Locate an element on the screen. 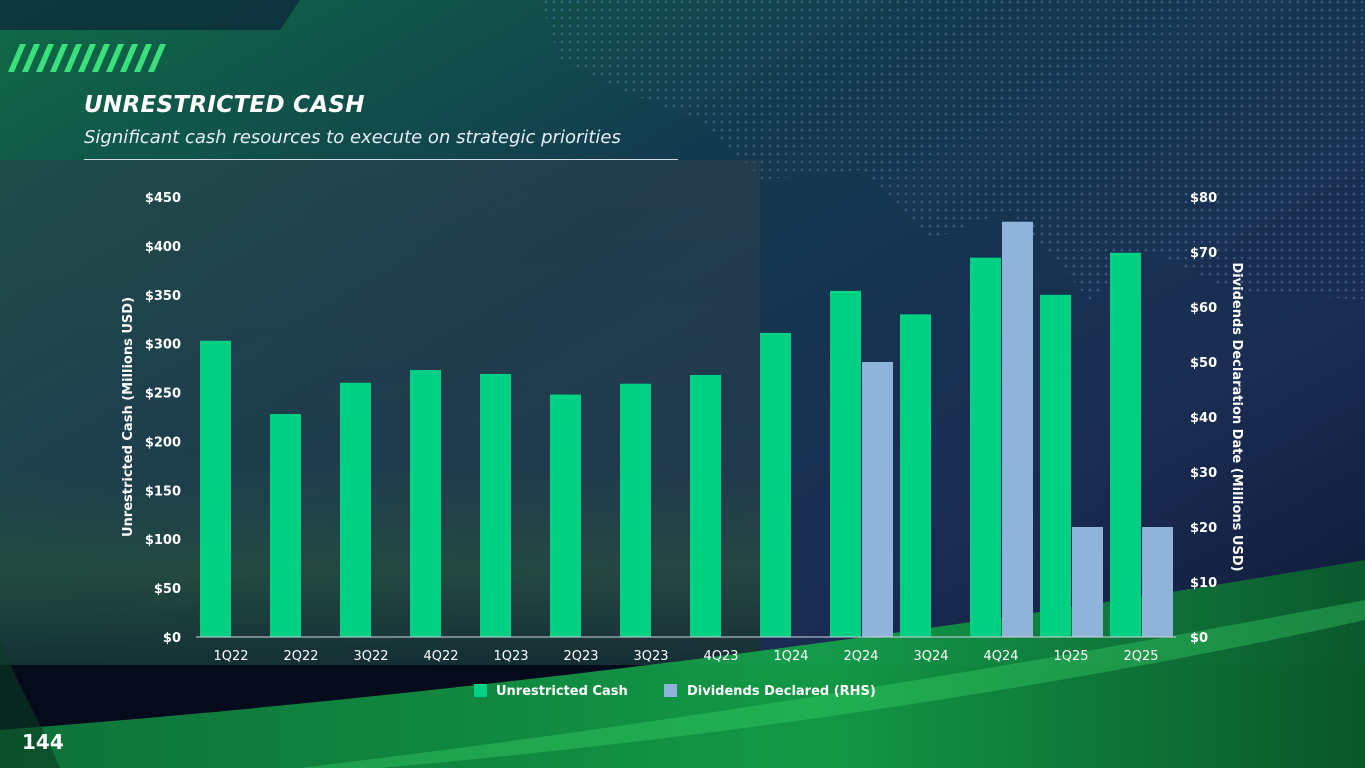 The image size is (1365, 768). y2-tick-label: $30 is located at coordinates (1203, 473).